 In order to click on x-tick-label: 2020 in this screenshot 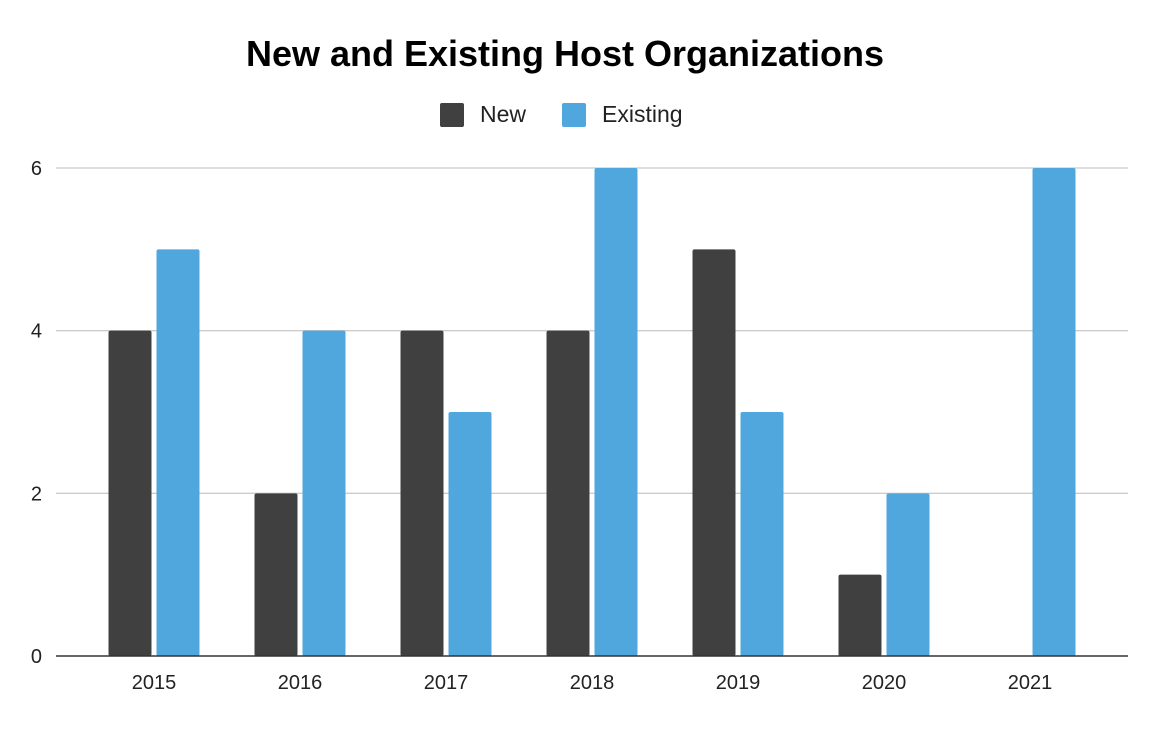, I will do `click(884, 683)`.